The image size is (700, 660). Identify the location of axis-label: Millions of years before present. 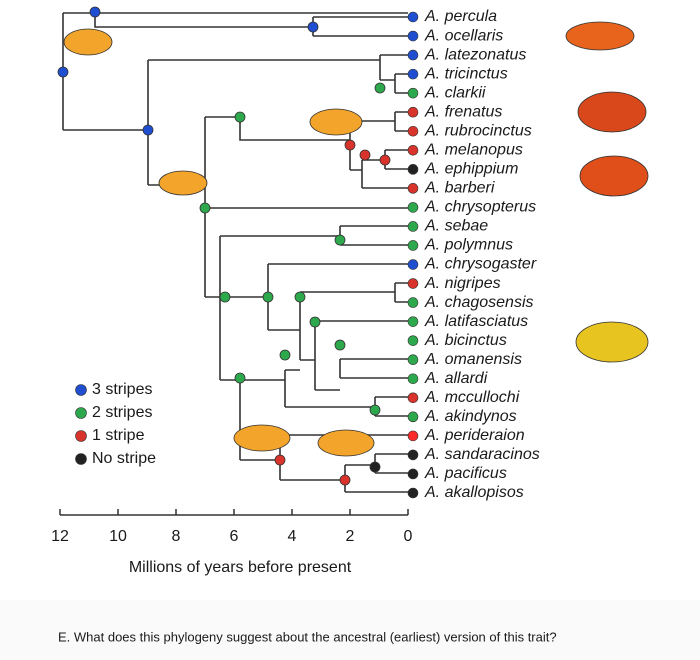
(240, 567).